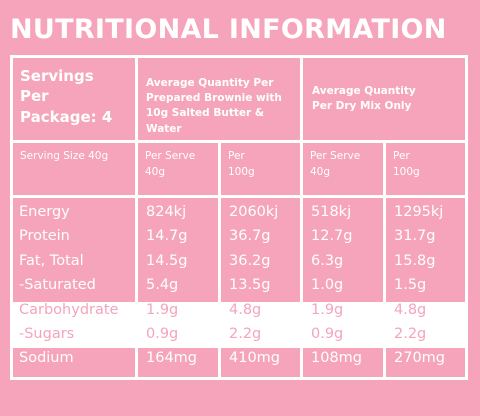 This screenshot has width=480, height=416. Describe the element at coordinates (410, 285) in the screenshot. I see `row-value: 1.5g` at that location.